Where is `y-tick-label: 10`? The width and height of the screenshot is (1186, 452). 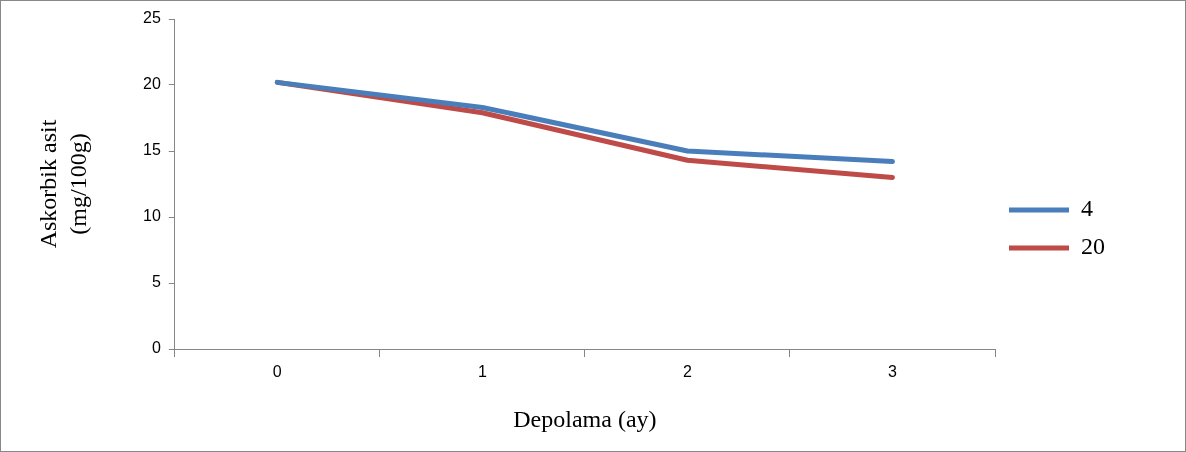 y-tick-label: 10 is located at coordinates (152, 216).